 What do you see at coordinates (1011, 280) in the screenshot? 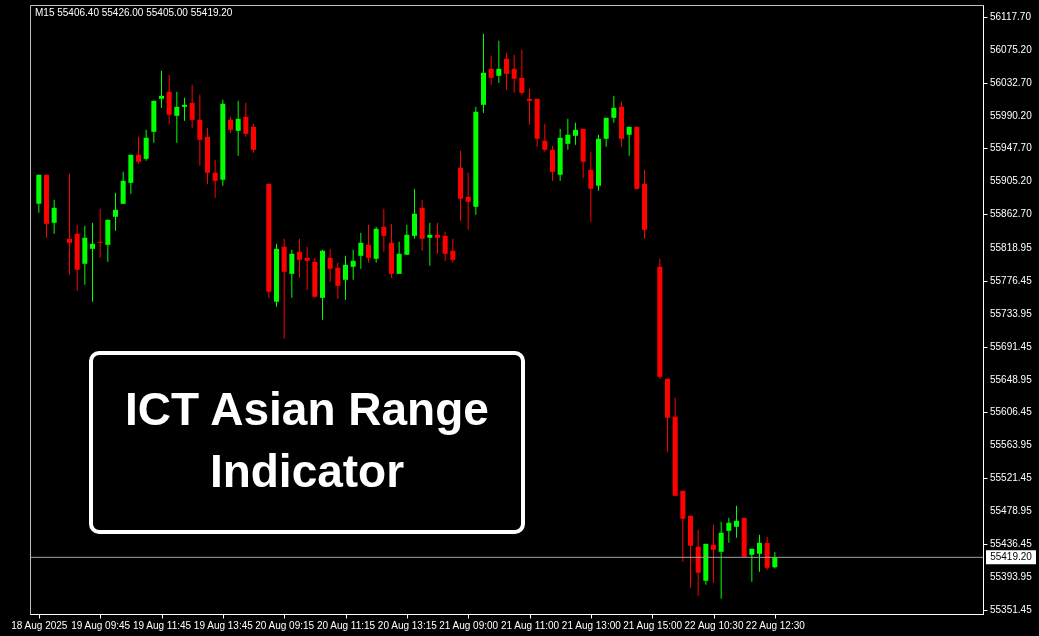
I see `y-tick-label: 55776.45` at bounding box center [1011, 280].